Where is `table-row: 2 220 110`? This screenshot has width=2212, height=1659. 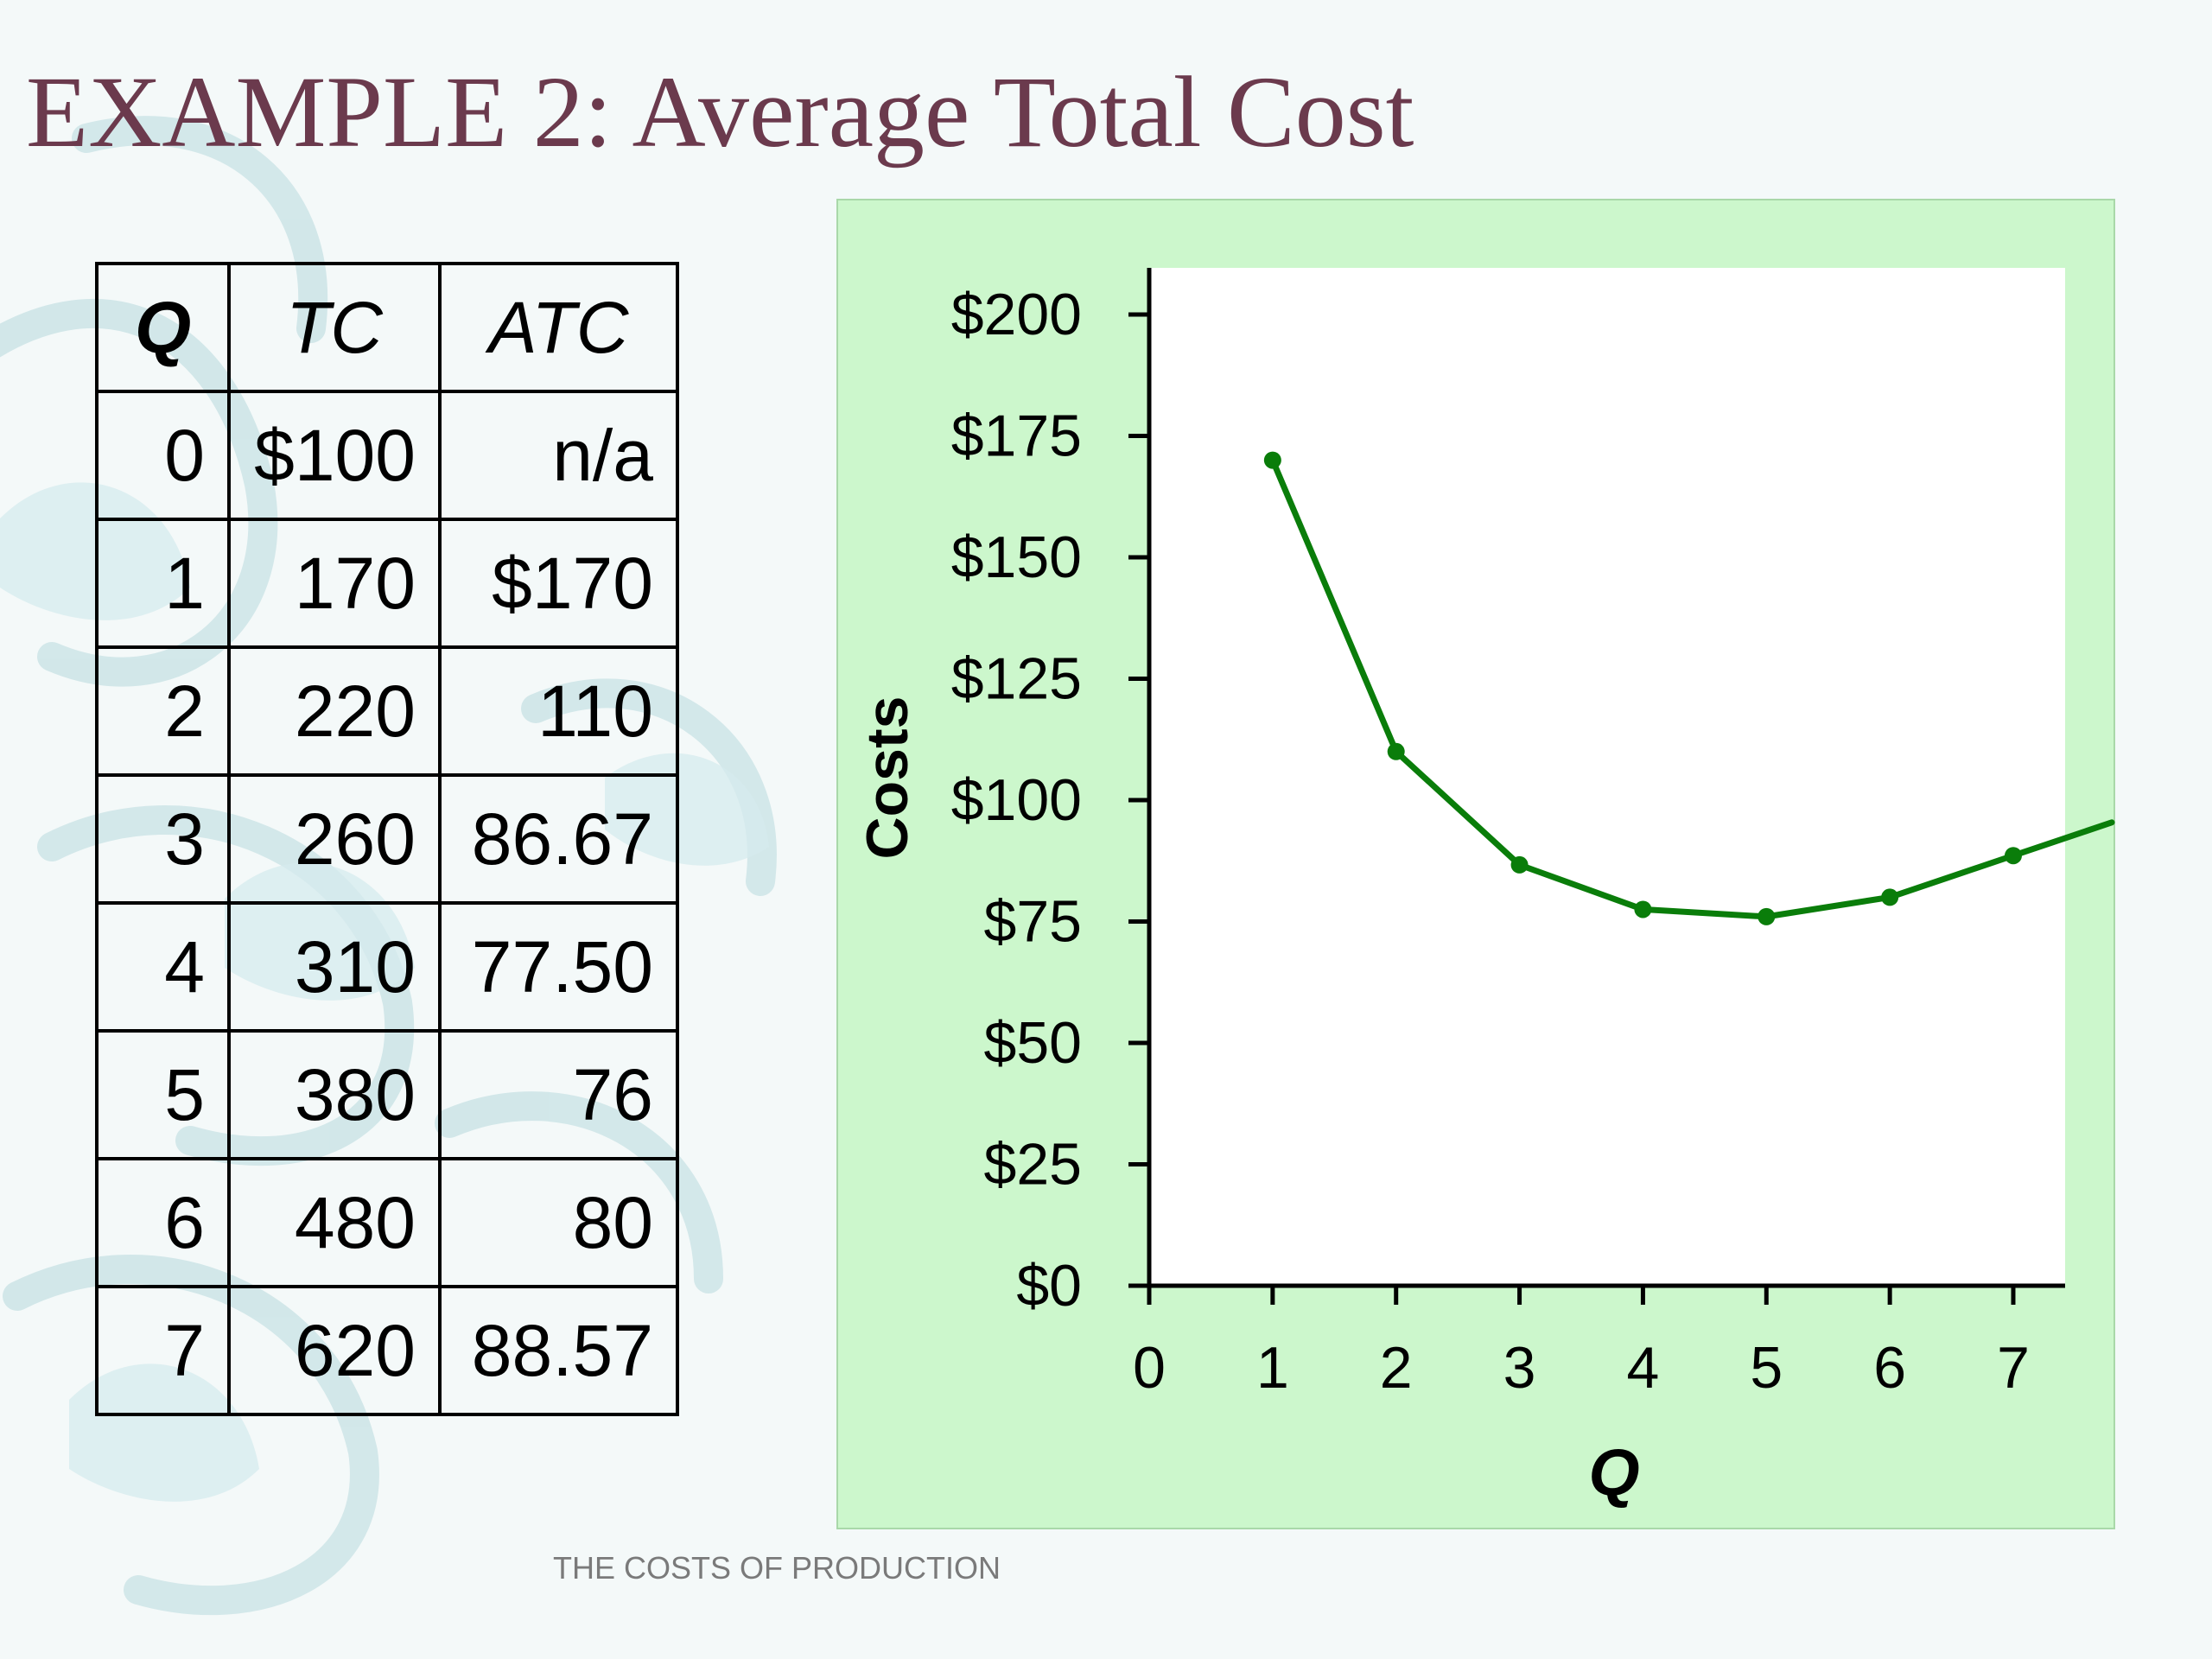 table-row: 2 220 110 is located at coordinates (387, 711).